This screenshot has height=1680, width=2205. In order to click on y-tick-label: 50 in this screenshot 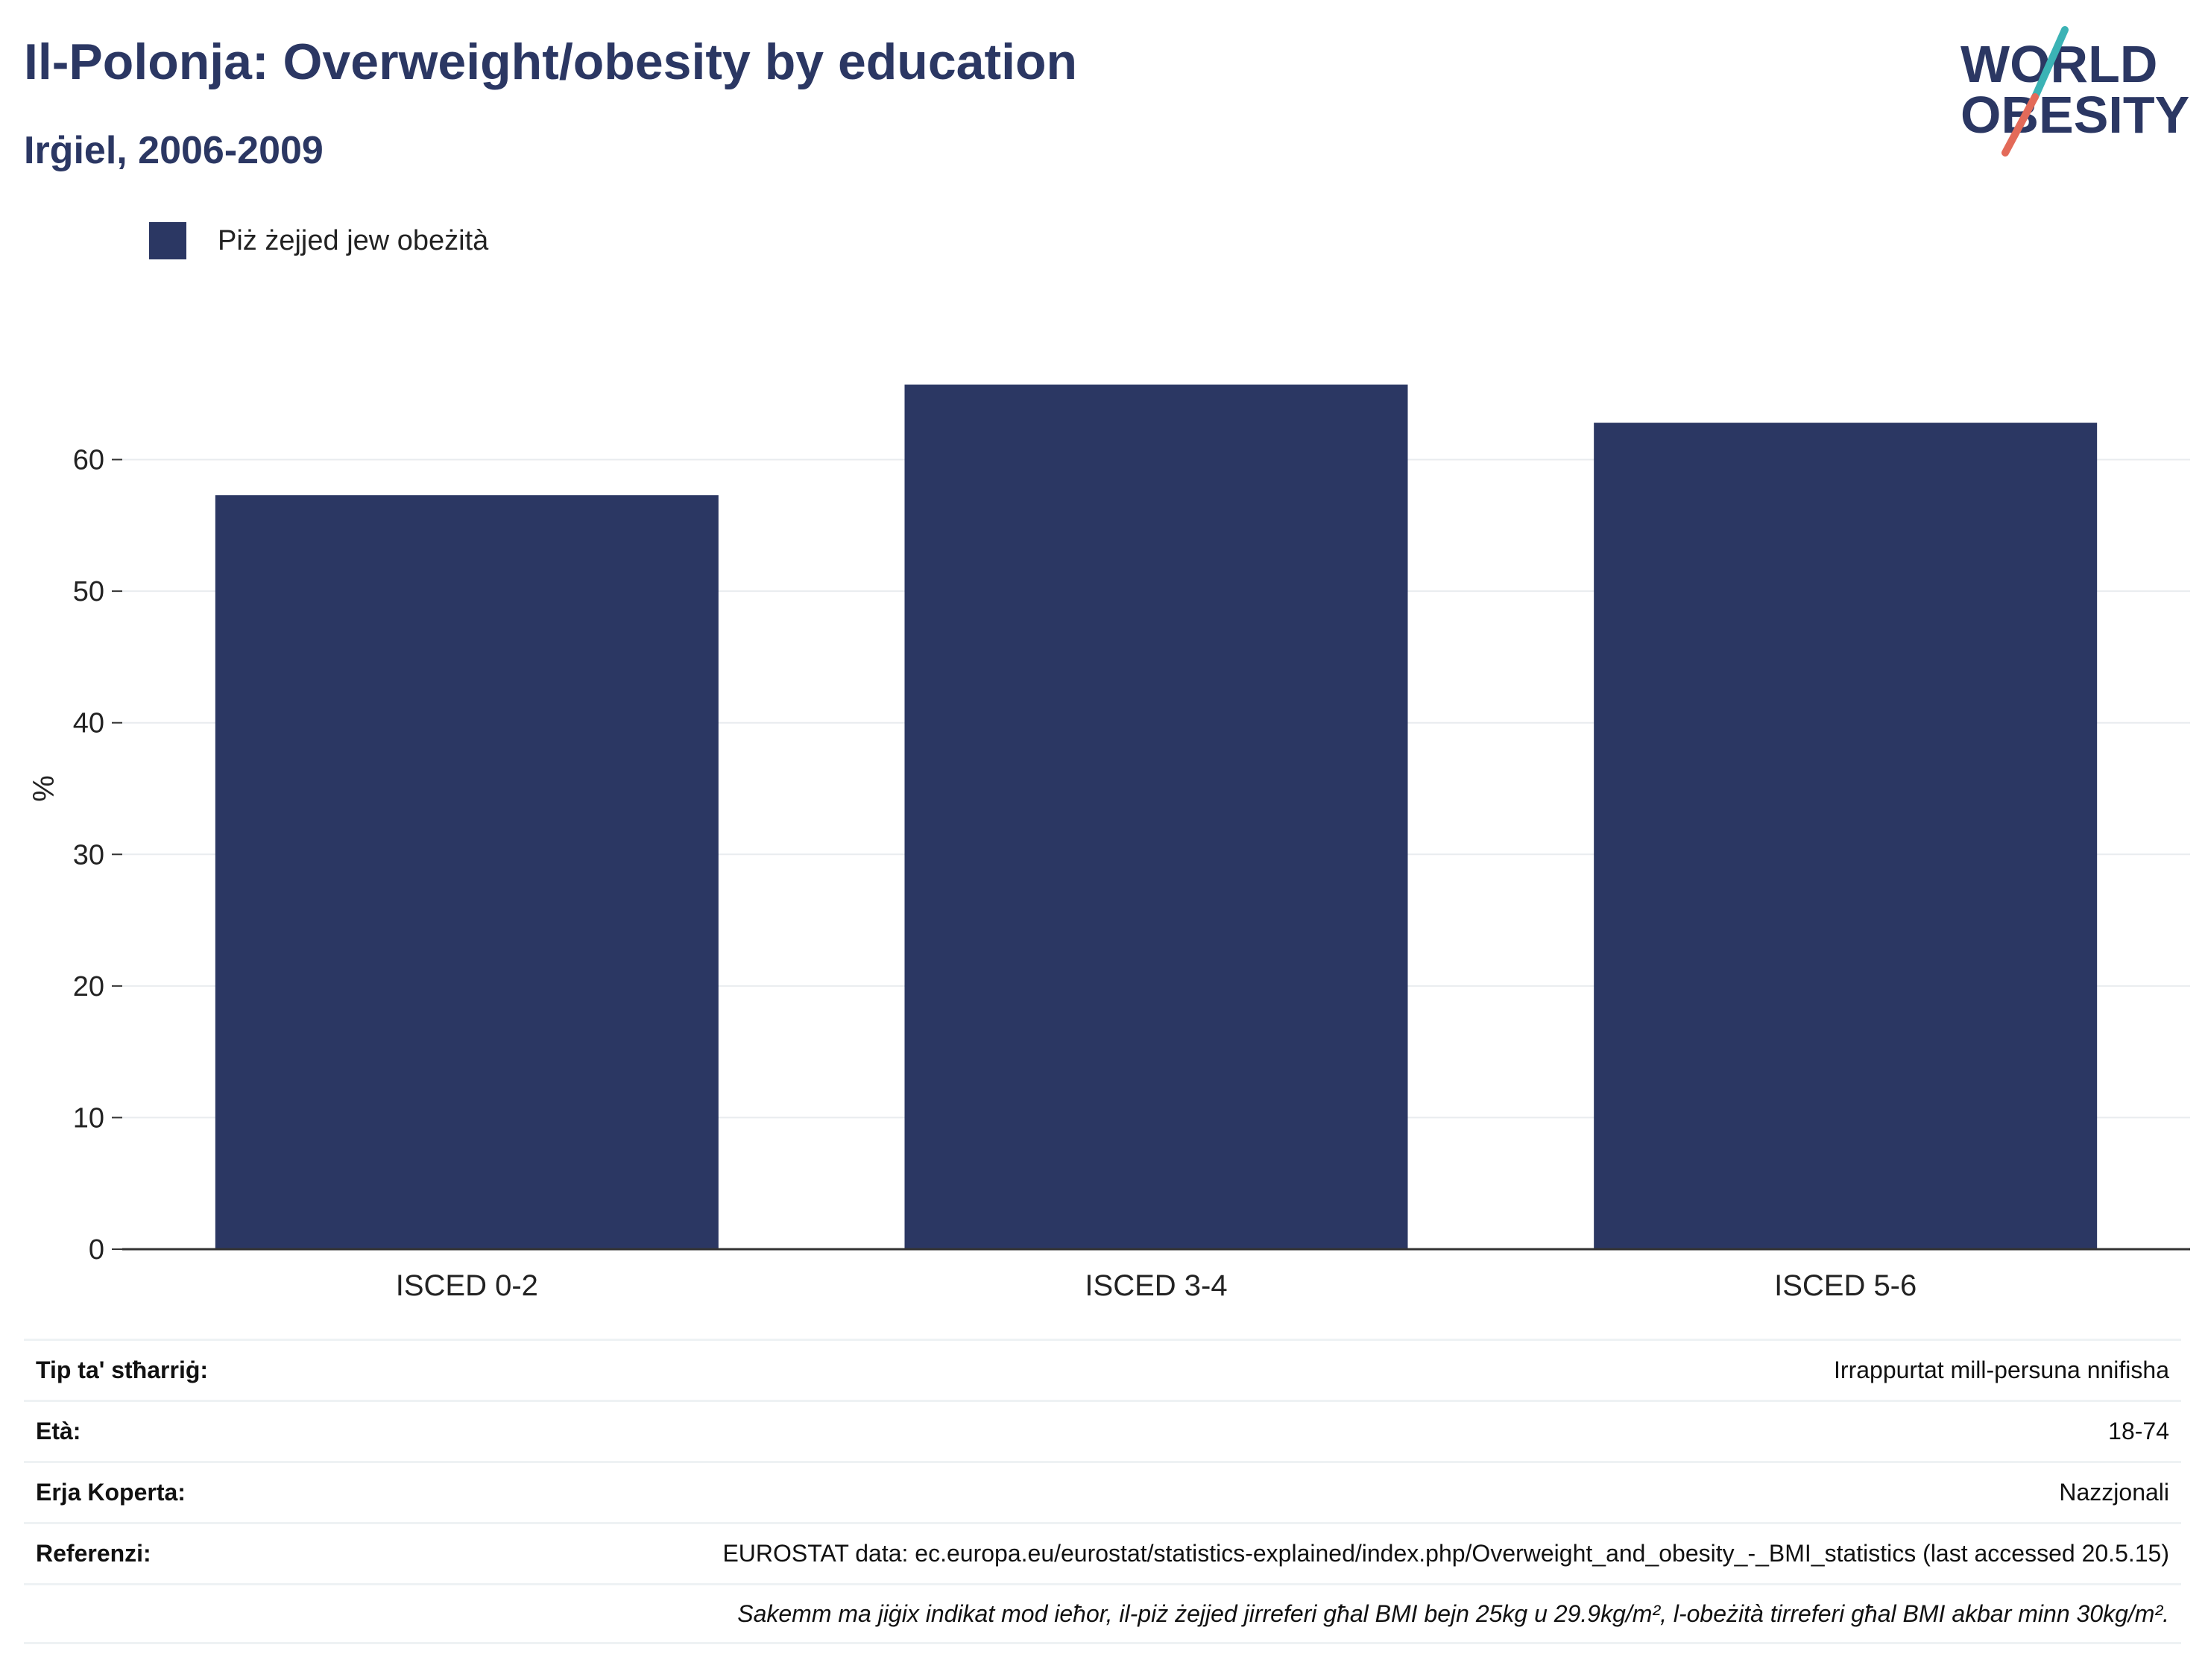, I will do `click(88, 591)`.